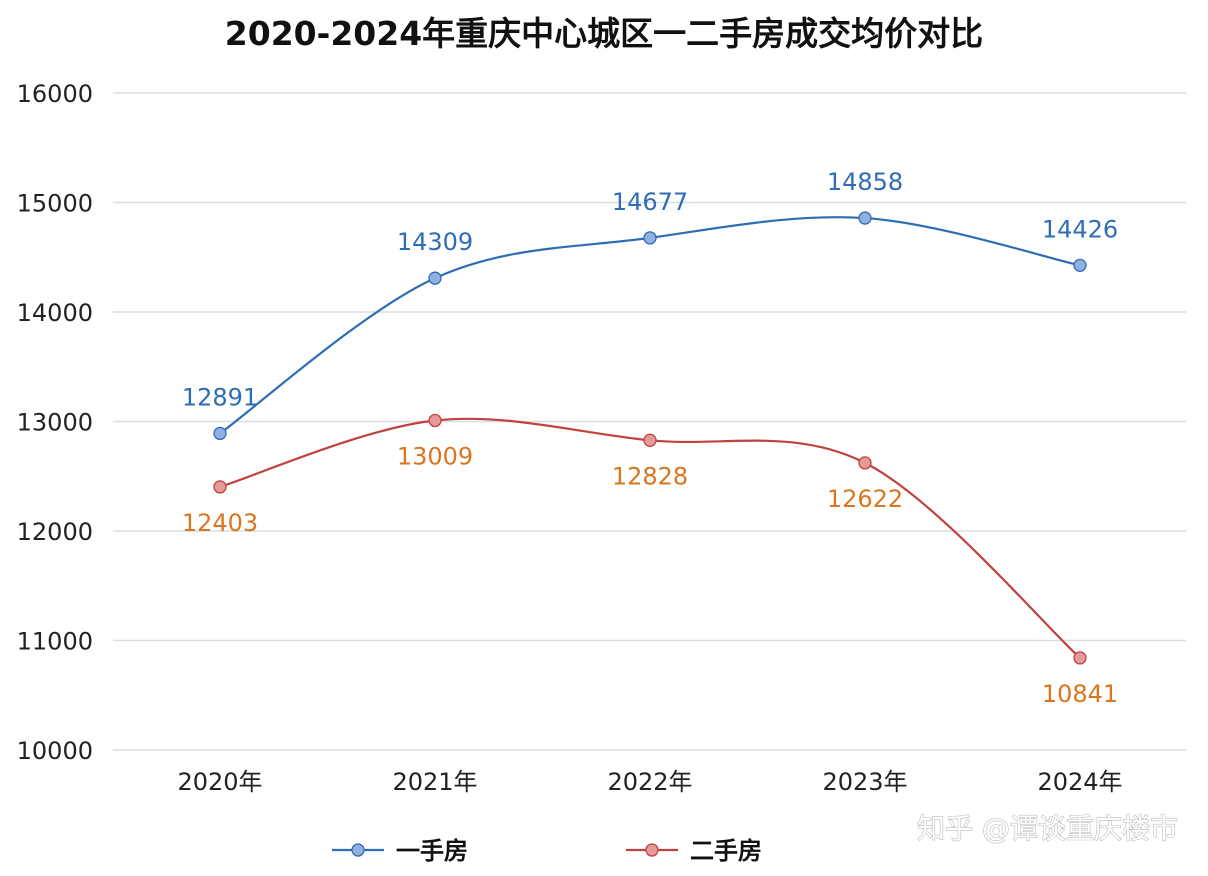 This screenshot has height=876, width=1208. Describe the element at coordinates (1047, 828) in the screenshot. I see `watermark: 知乎 @谭谈重庆楼市` at that location.